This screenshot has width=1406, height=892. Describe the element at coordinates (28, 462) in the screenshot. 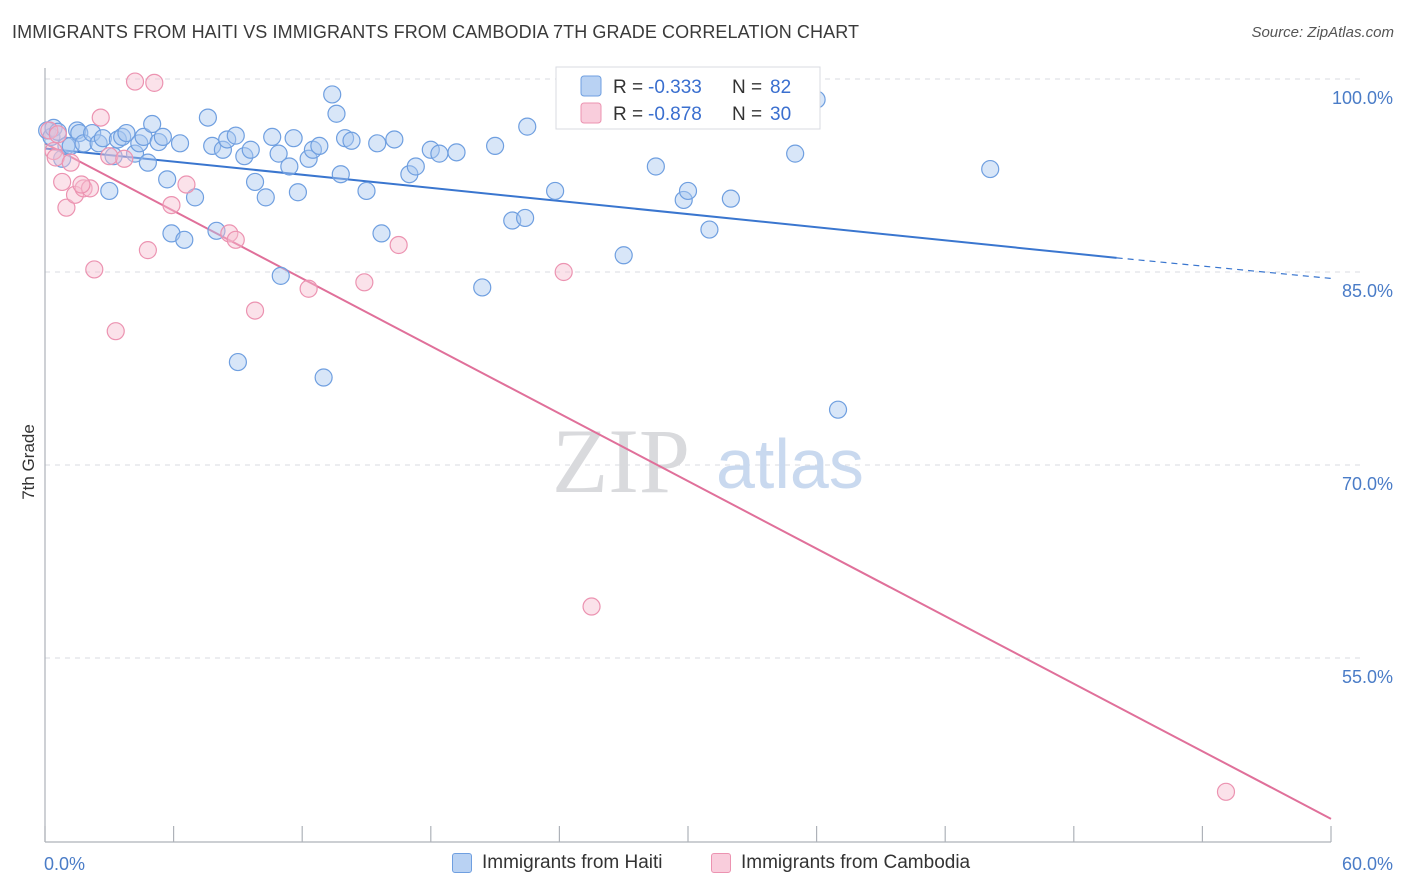

I see `y-axis-label: 7th Grade` at that location.